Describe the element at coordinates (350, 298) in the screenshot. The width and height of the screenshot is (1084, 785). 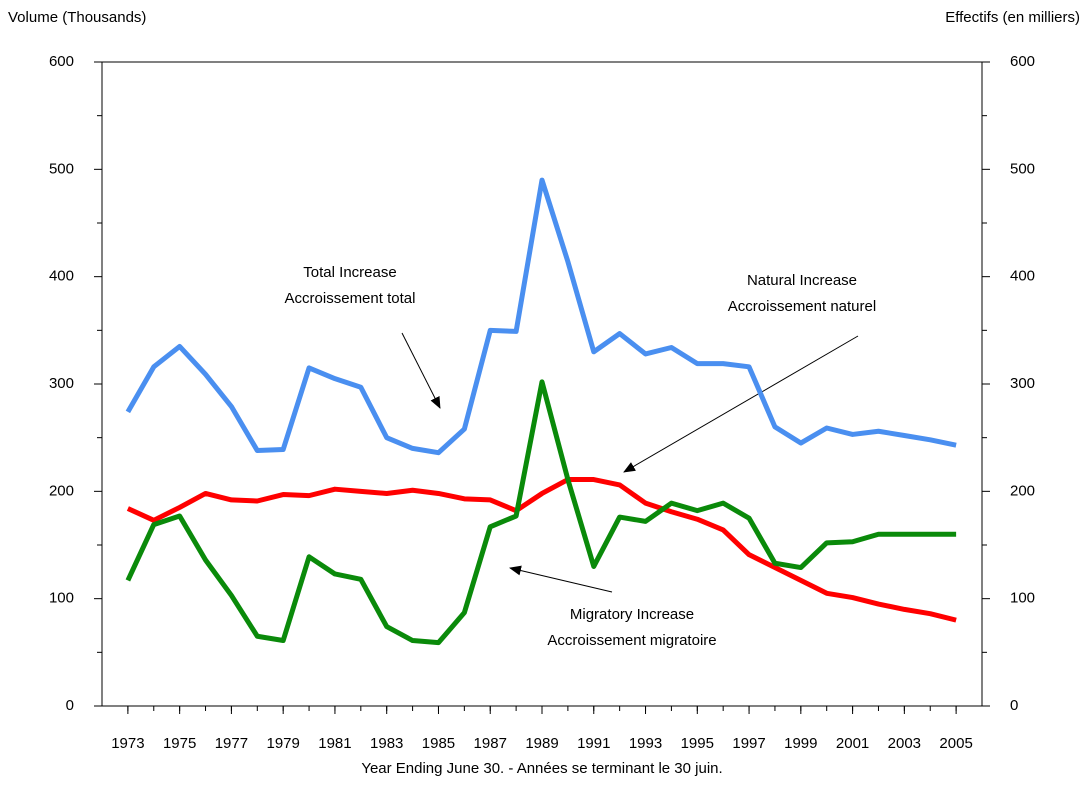
I see `annotation: Accroissement total` at that location.